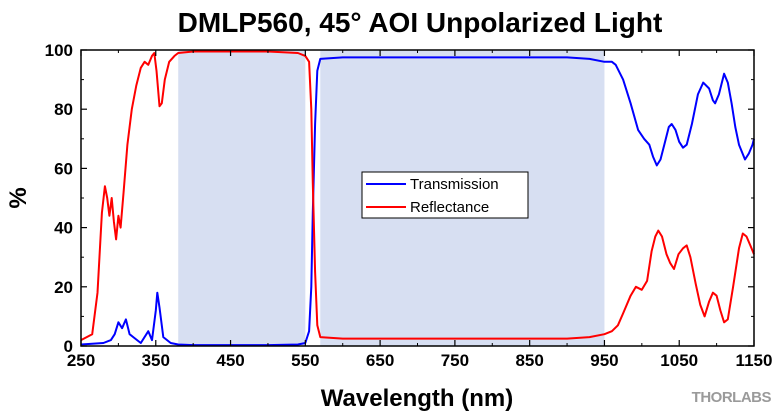  What do you see at coordinates (68, 346) in the screenshot?
I see `y-tick-label: 0` at bounding box center [68, 346].